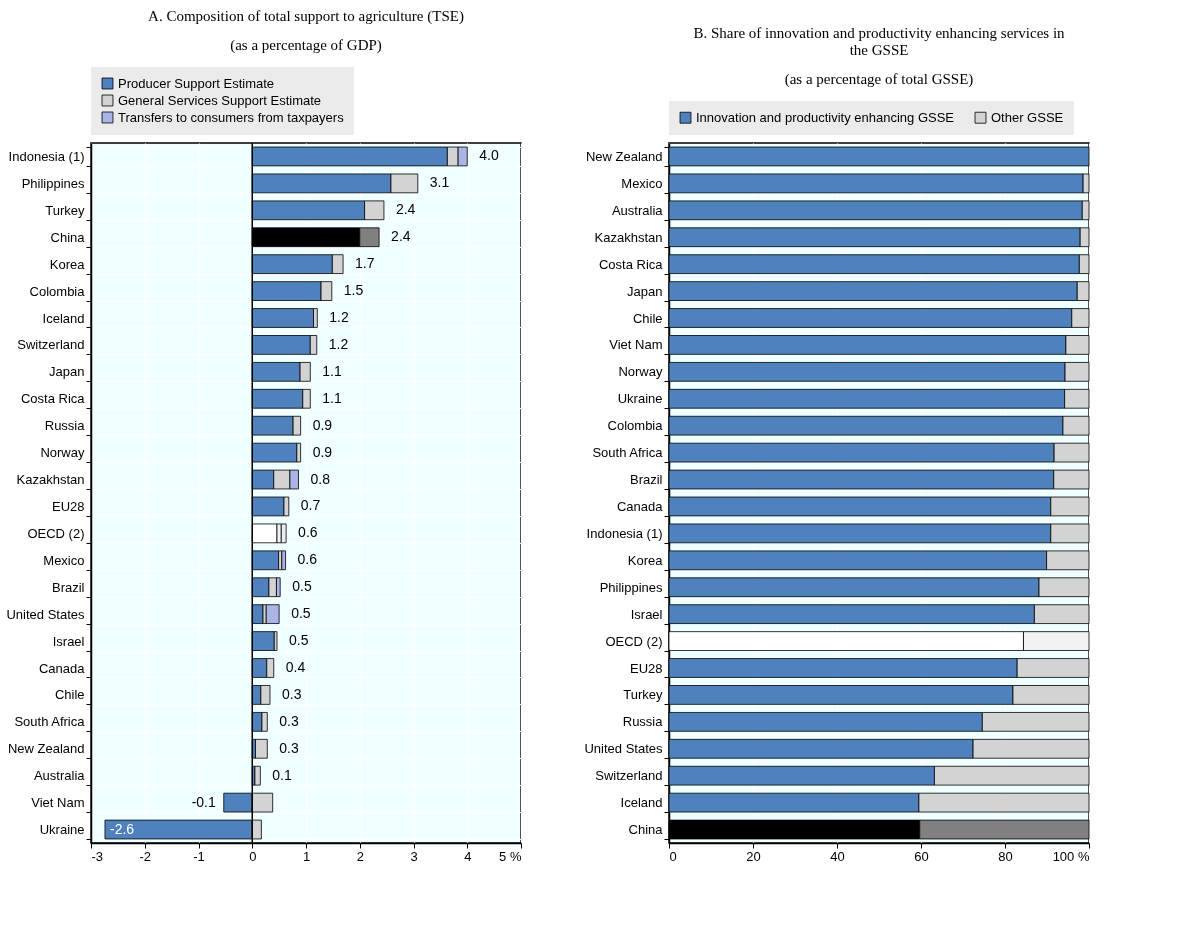 This screenshot has width=1198, height=945. Describe the element at coordinates (97, 856) in the screenshot. I see `x-tick-label: -3` at that location.